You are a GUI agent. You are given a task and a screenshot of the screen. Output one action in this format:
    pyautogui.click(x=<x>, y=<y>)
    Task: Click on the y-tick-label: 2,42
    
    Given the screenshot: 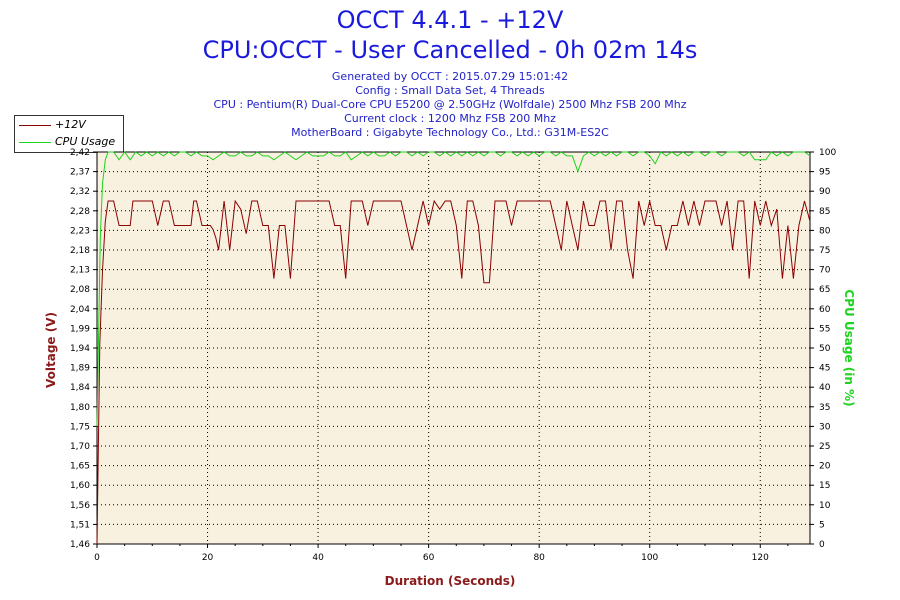 What is the action you would take?
    pyautogui.click(x=80, y=153)
    